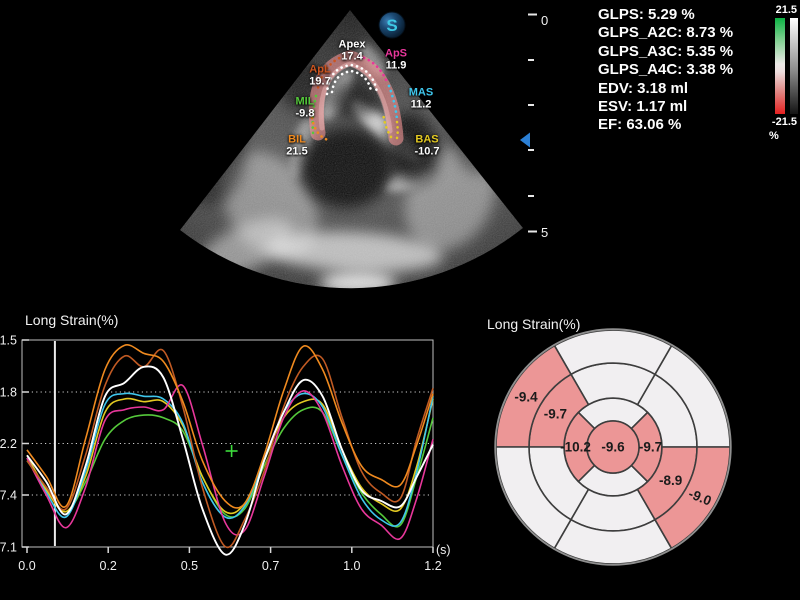 This screenshot has width=800, height=600. I want to click on vendor-logo: S, so click(392, 25).